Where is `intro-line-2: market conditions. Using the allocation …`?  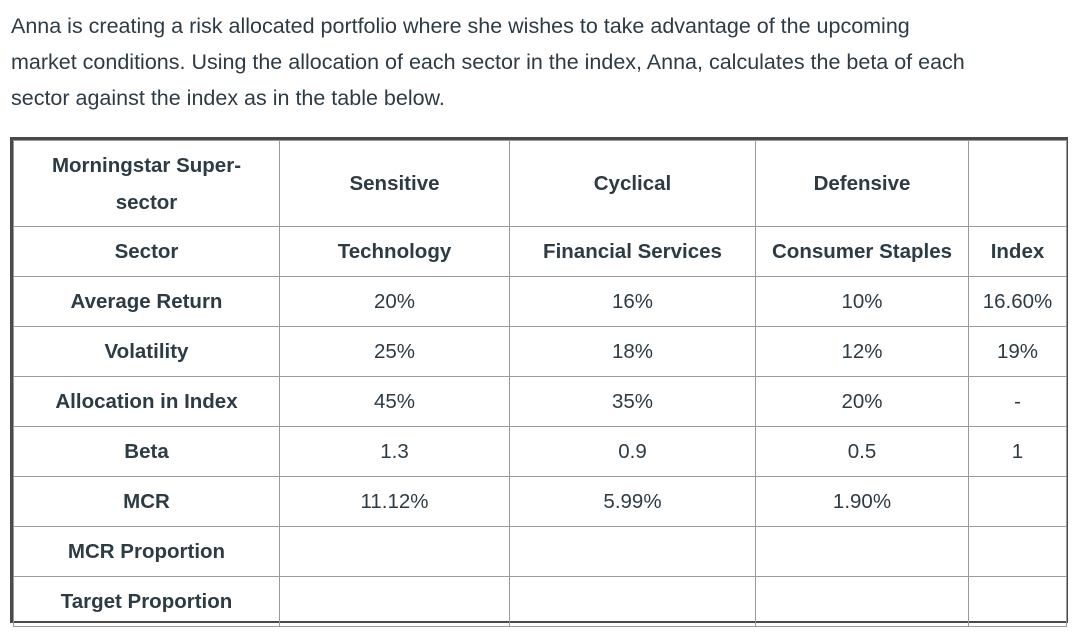
intro-line-2: market conditions. Using the allocation … is located at coordinates (488, 62).